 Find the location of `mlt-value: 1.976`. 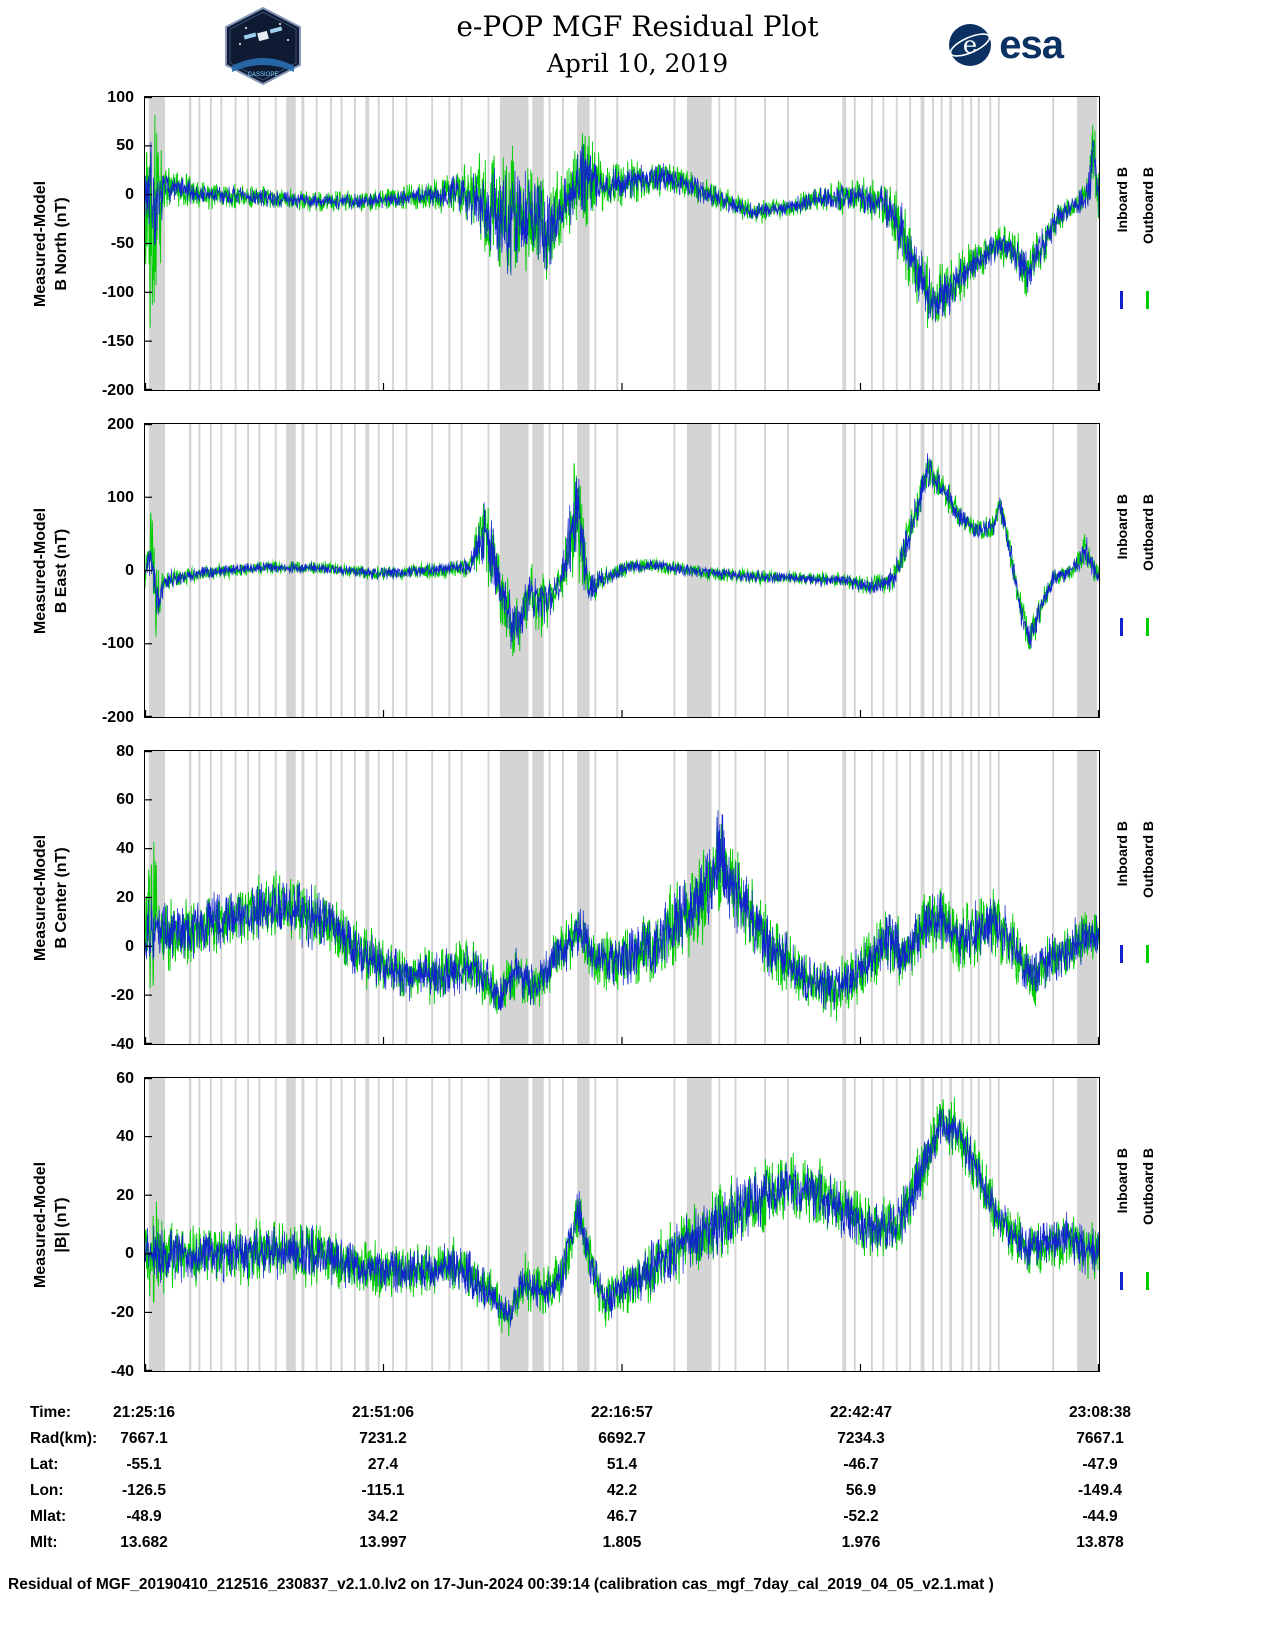

mlt-value: 1.976 is located at coordinates (861, 1542).